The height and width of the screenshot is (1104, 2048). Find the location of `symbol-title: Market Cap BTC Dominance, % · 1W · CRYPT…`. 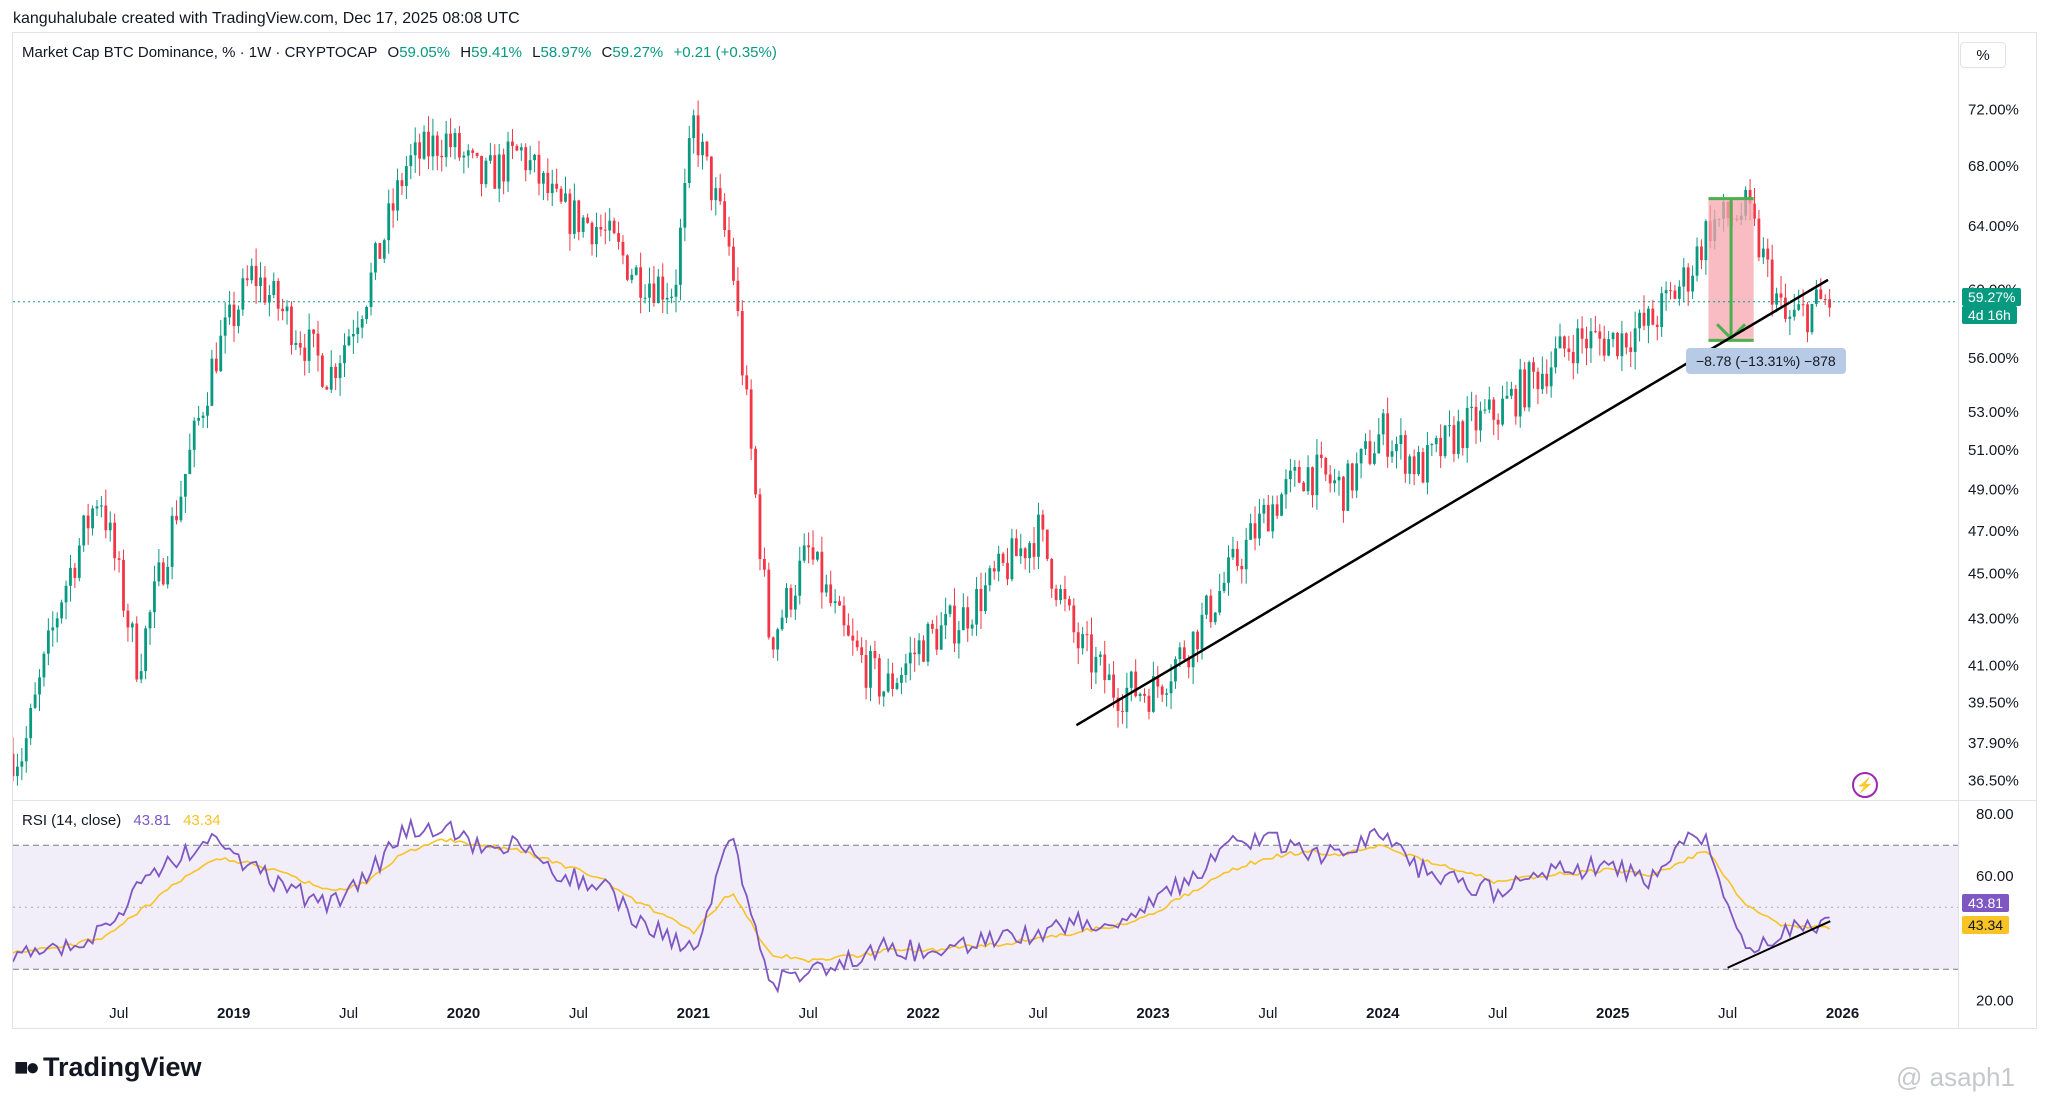

symbol-title: Market Cap BTC Dominance, % · 1W · CRYPT… is located at coordinates (200, 52).